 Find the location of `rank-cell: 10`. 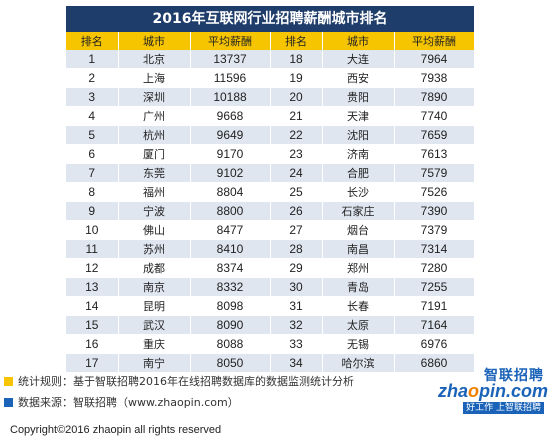

rank-cell: 10 is located at coordinates (92, 230).